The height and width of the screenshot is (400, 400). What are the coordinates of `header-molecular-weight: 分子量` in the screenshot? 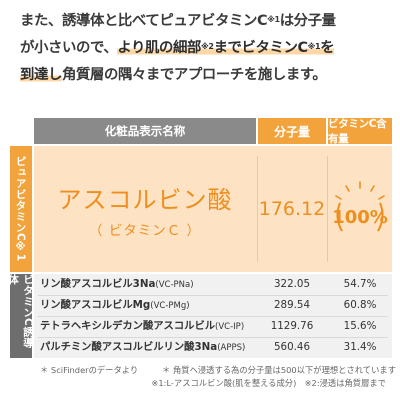 It's located at (292, 131).